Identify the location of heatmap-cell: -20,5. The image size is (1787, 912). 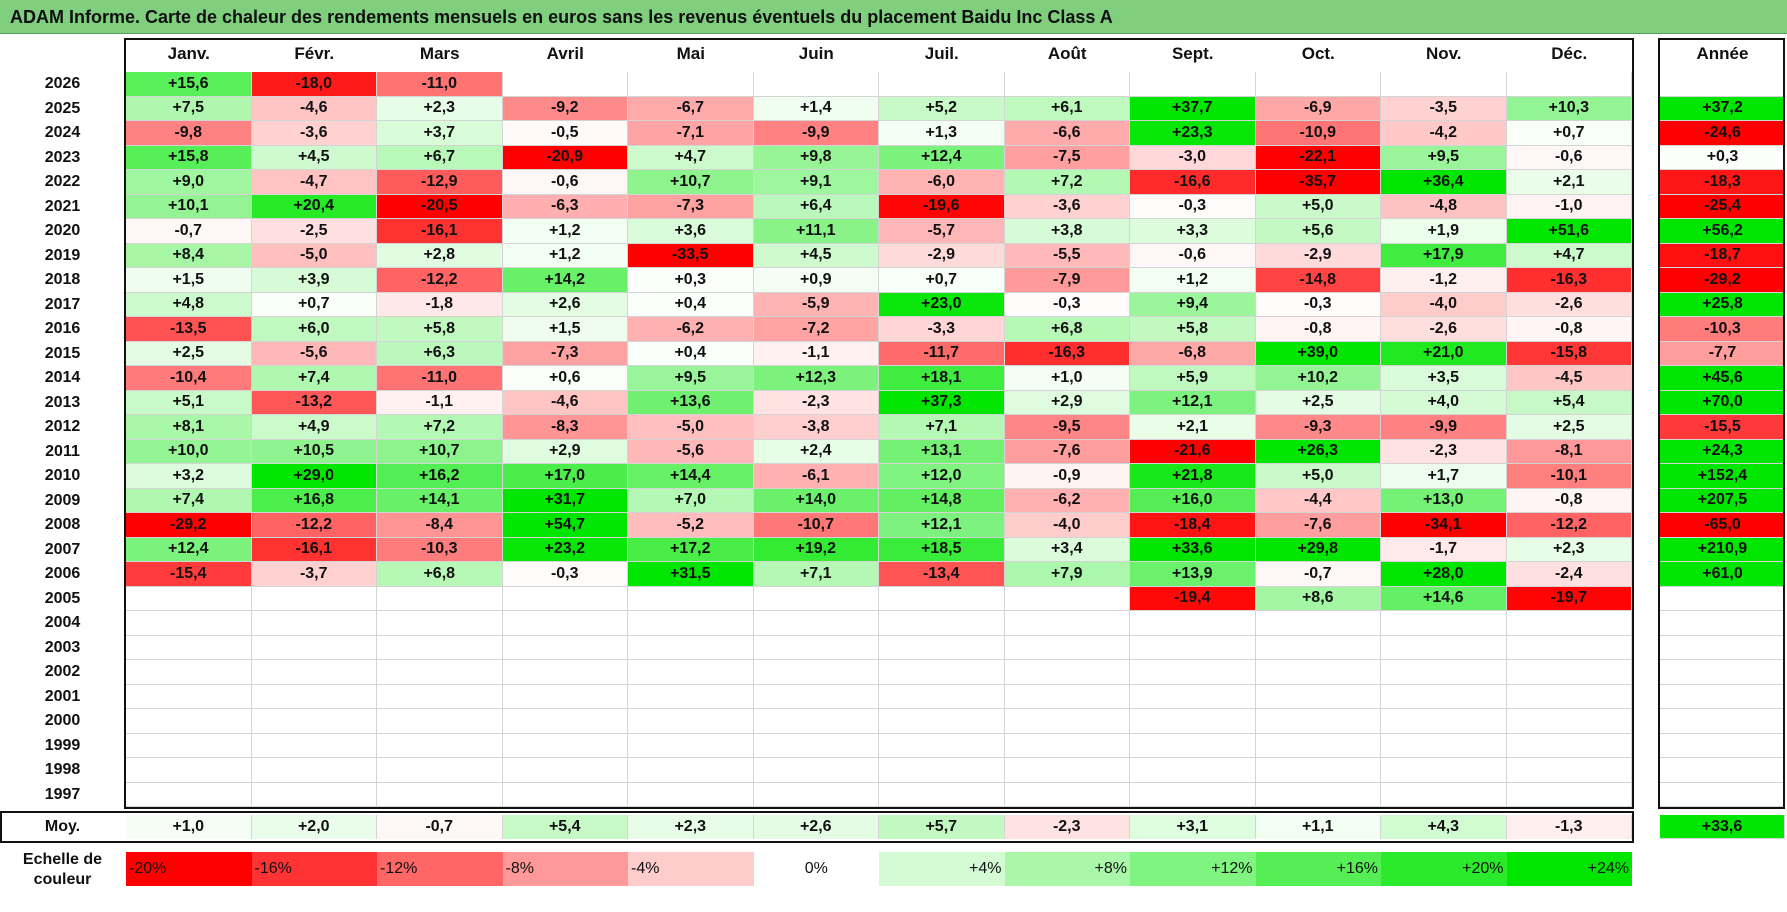
(440, 206).